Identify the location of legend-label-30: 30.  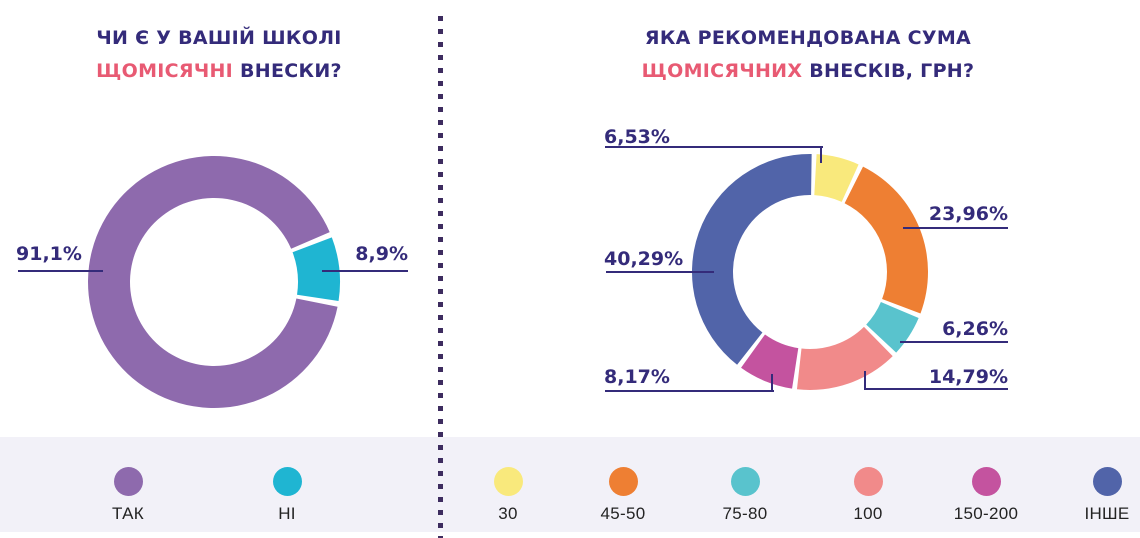
(508, 513).